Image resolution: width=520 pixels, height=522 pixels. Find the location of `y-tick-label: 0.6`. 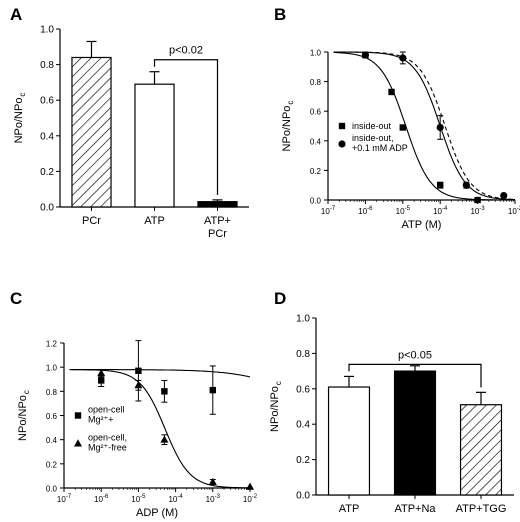

y-tick-label: 0.6 is located at coordinates (303, 389).